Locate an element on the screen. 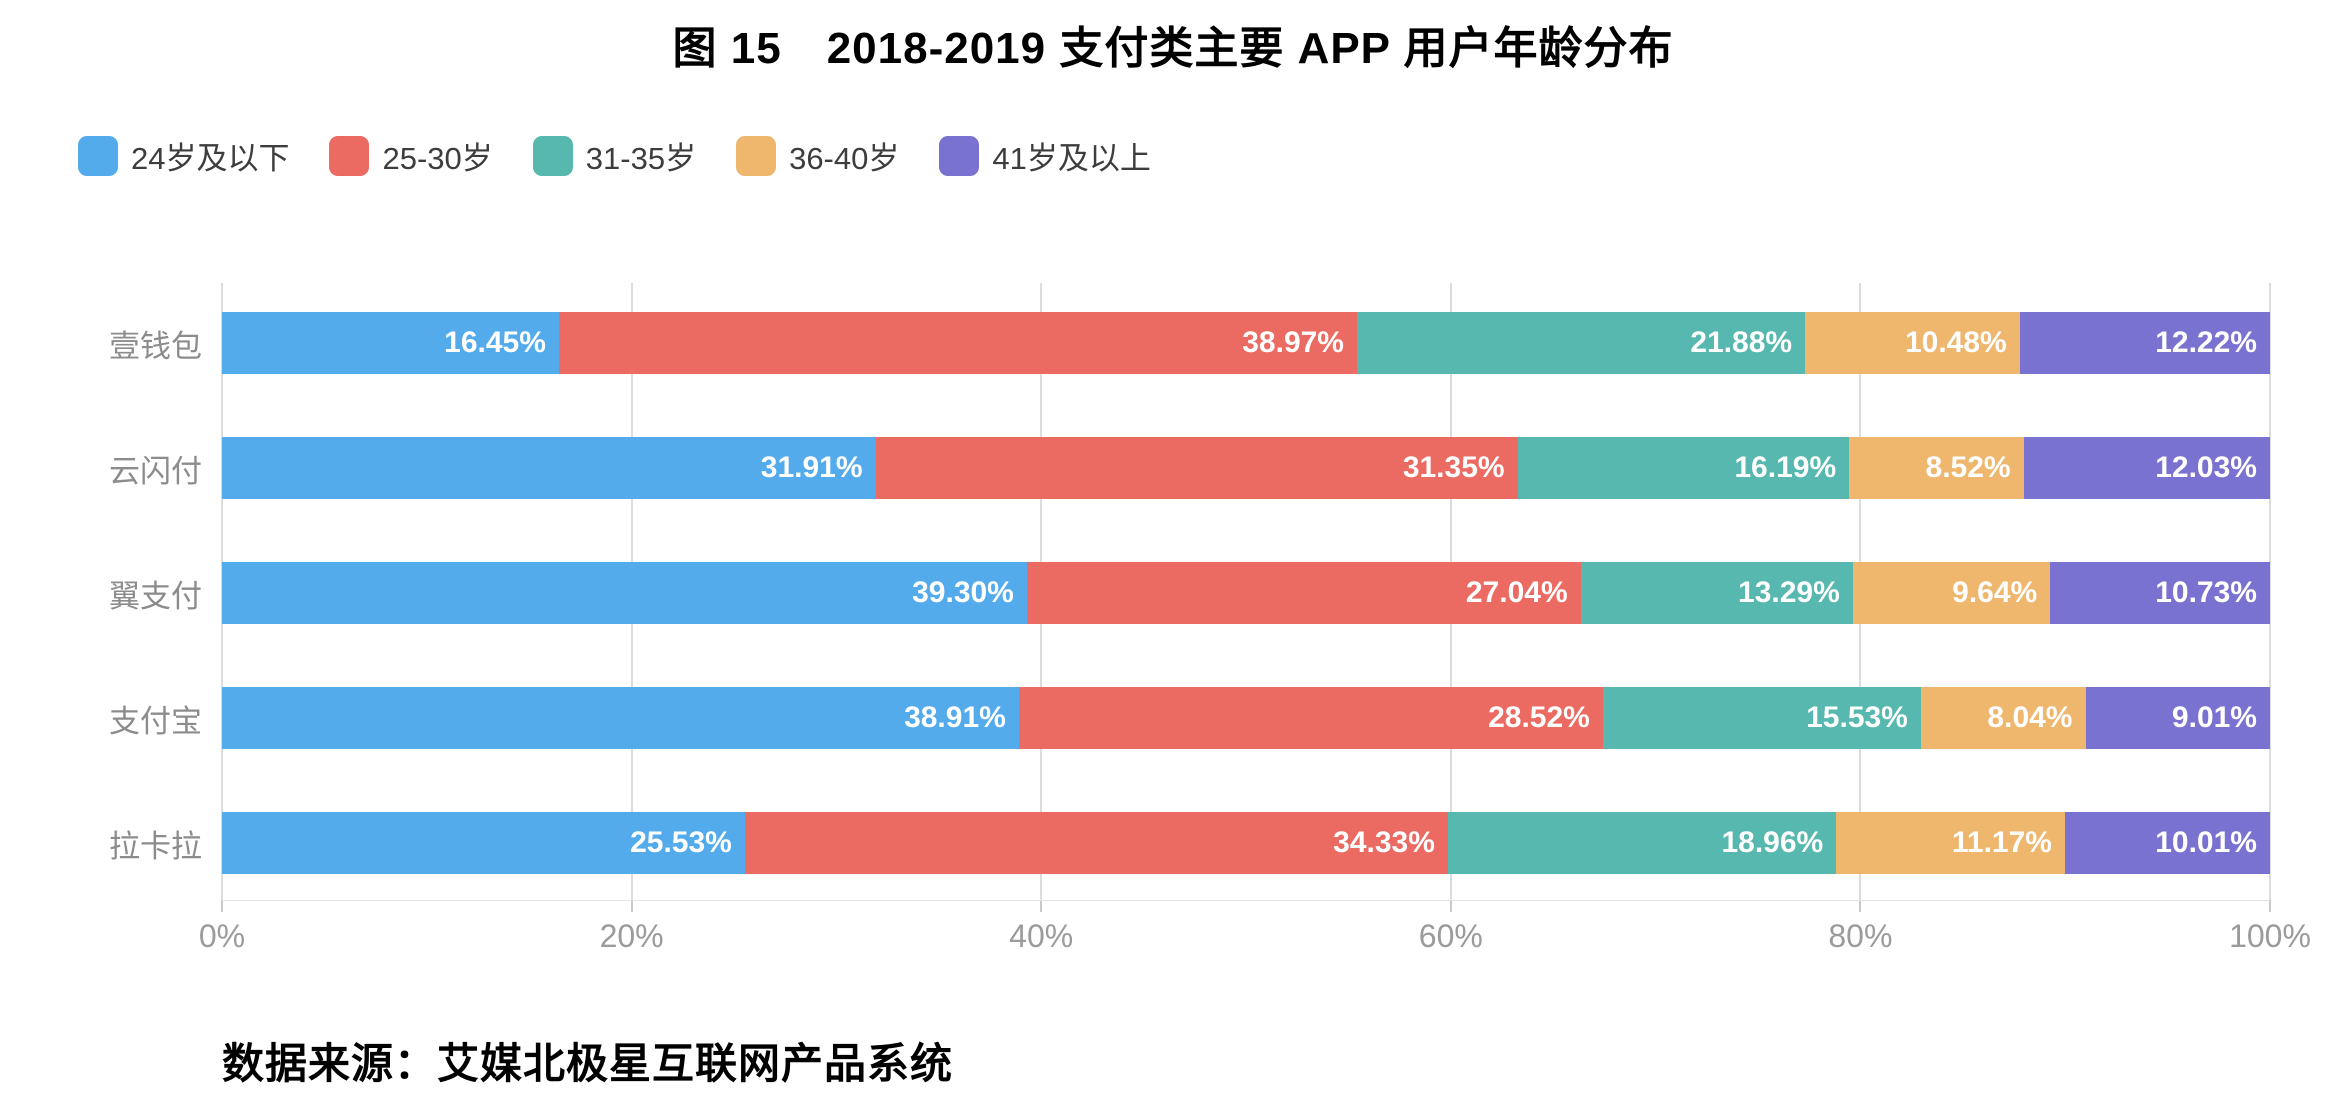 This screenshot has width=2346, height=1106. bar-segment: 16.19% is located at coordinates (1683, 468).